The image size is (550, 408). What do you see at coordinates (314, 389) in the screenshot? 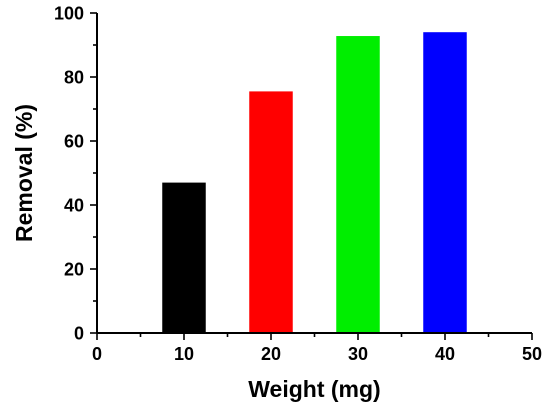
I see `x-axis-title: Weight (mg)` at bounding box center [314, 389].